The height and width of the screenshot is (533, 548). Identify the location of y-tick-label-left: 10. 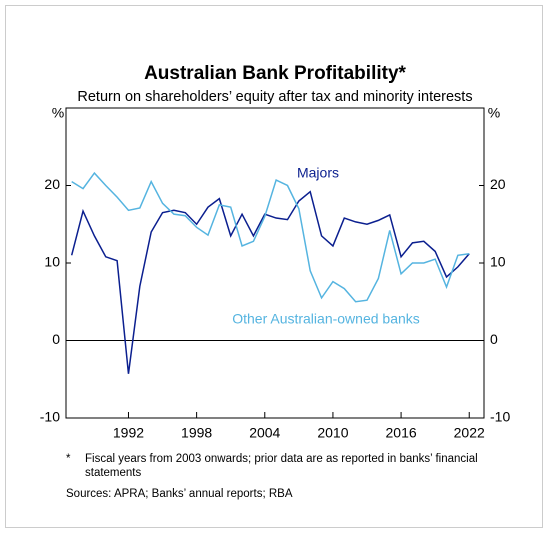
(52, 262).